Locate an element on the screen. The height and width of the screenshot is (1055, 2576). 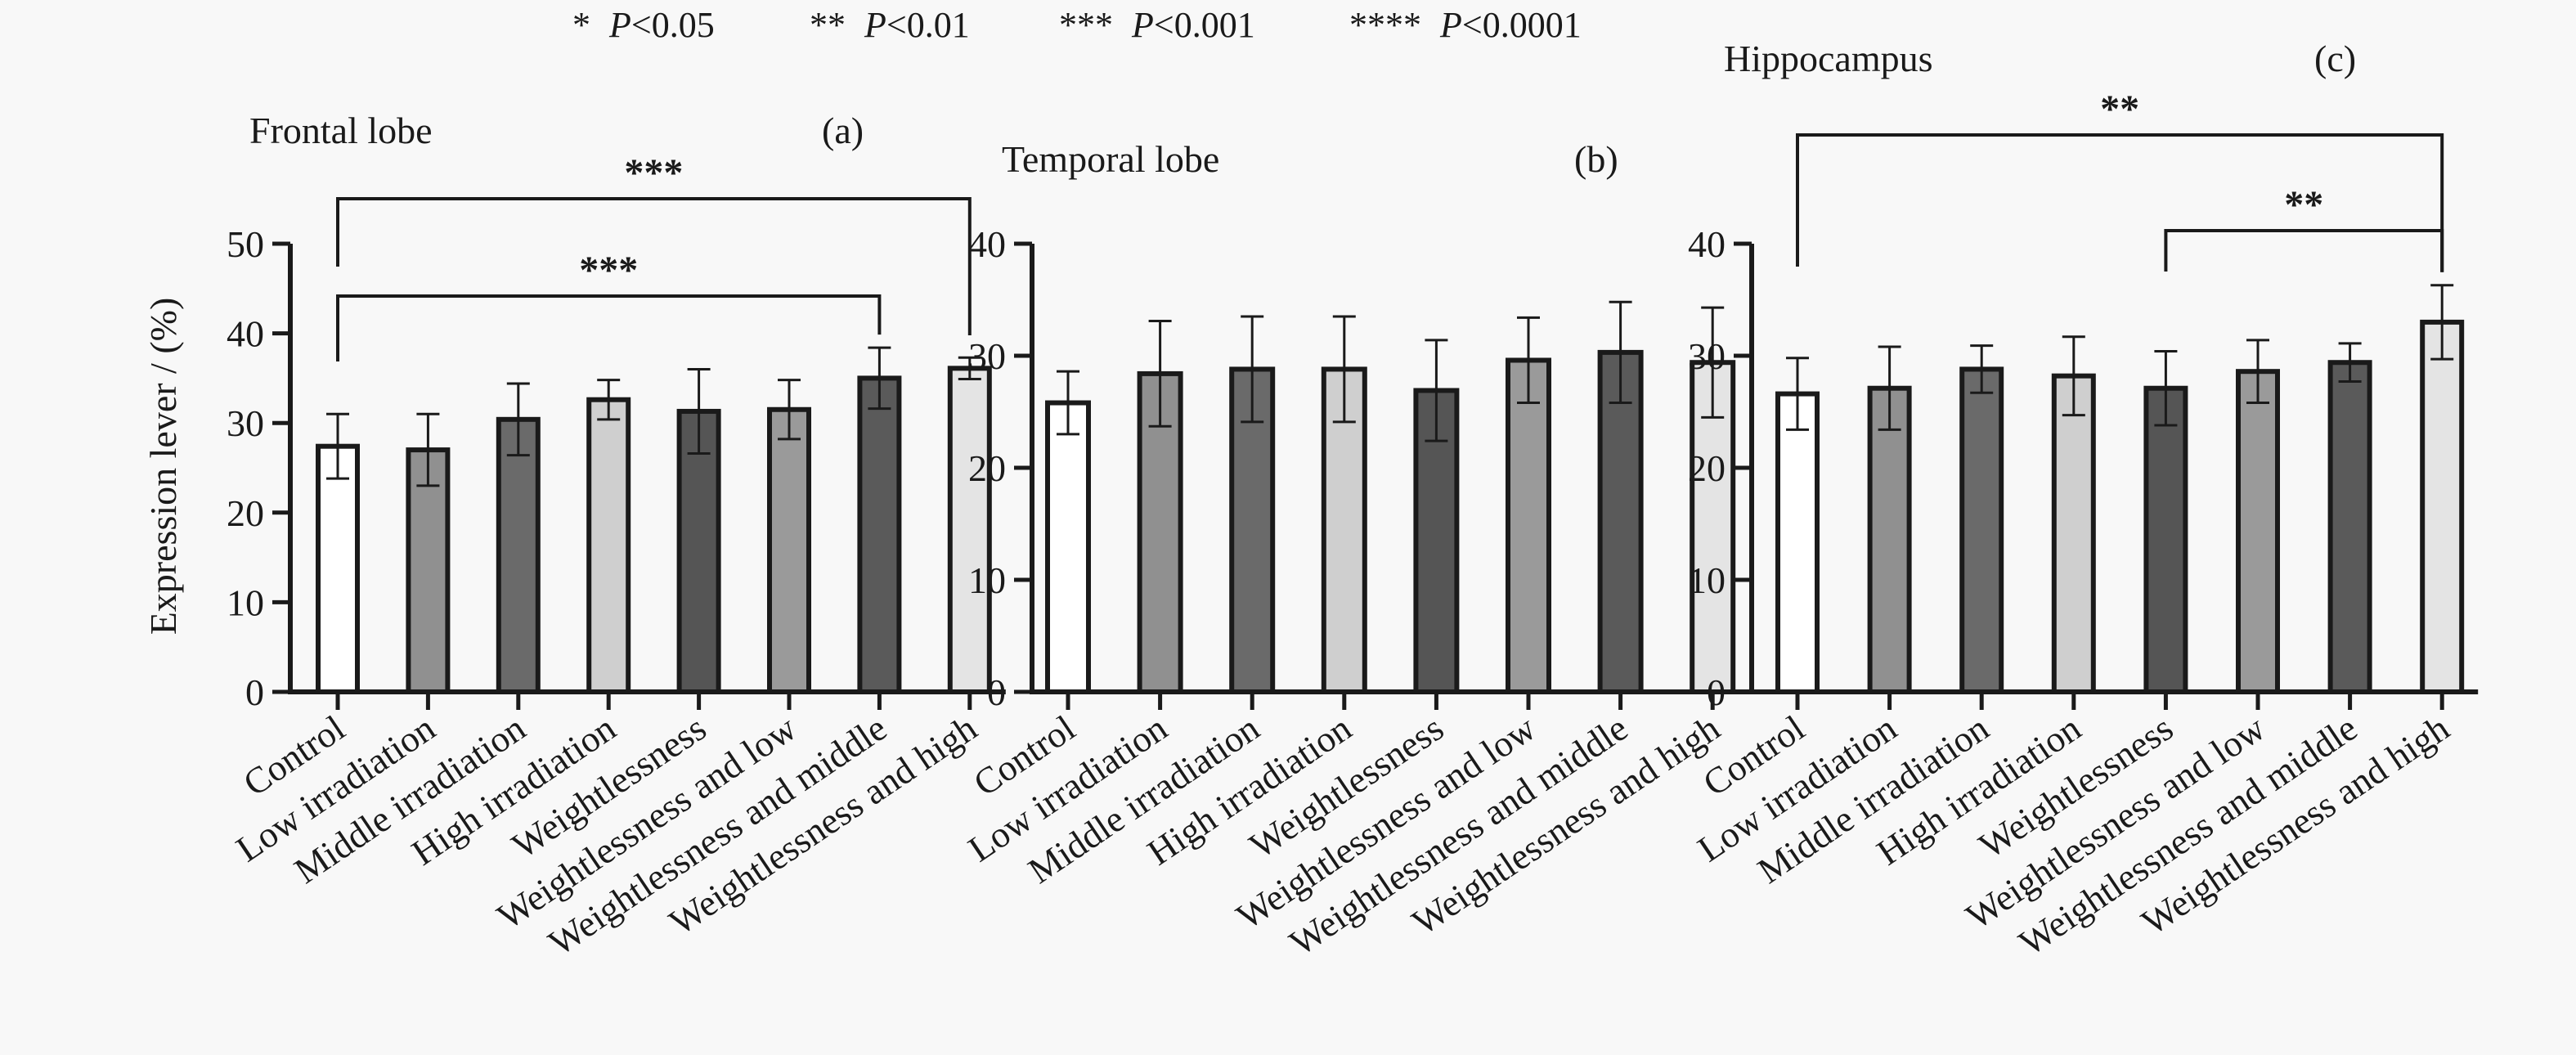
legend-threshold: <0.001 is located at coordinates (1205, 25).